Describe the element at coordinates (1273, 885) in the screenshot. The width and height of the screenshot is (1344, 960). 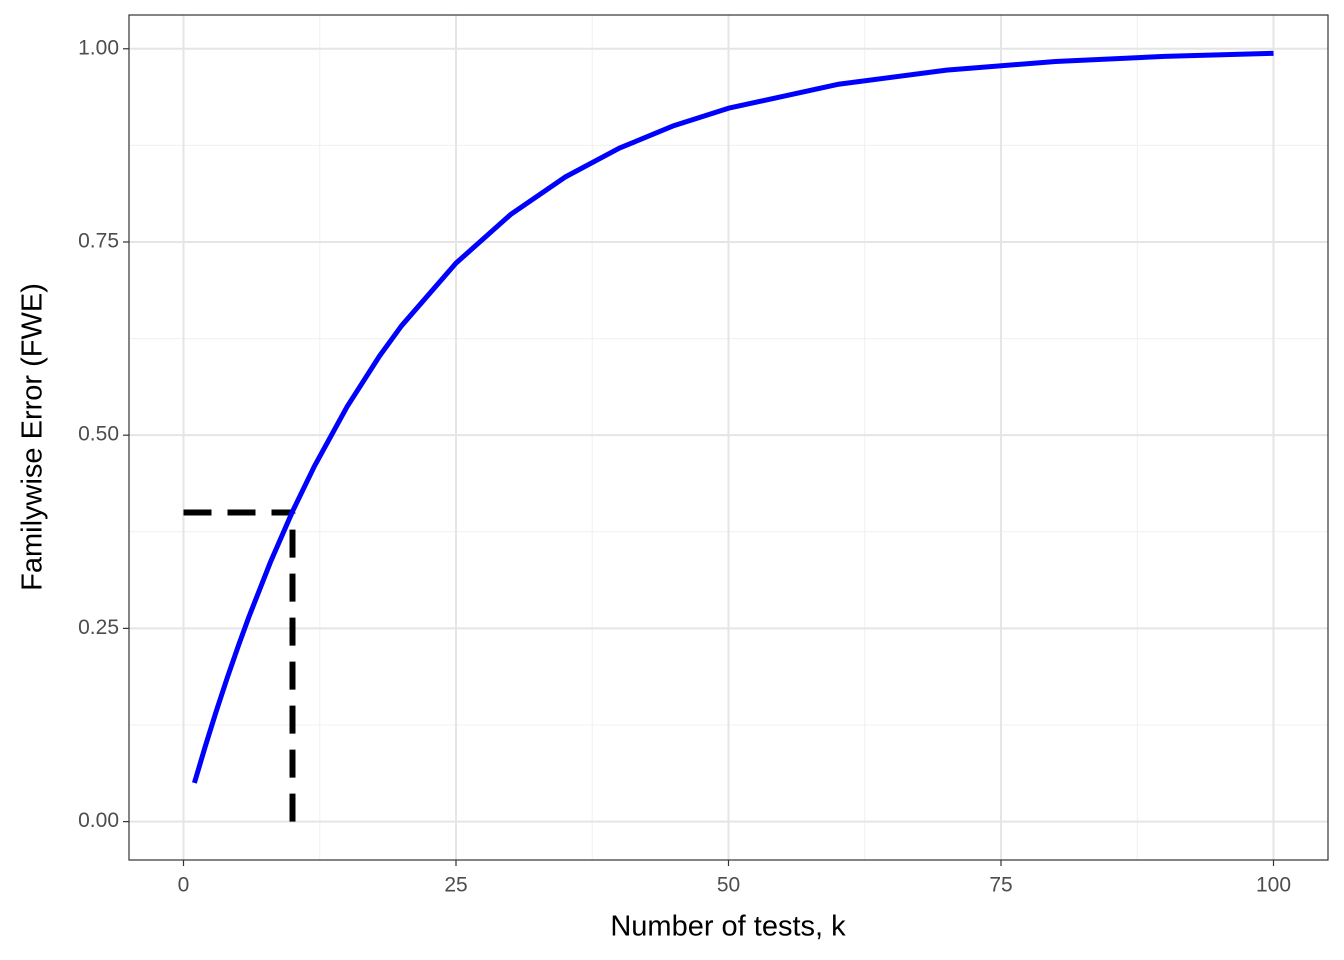
I see `x-tick-label: 100` at that location.